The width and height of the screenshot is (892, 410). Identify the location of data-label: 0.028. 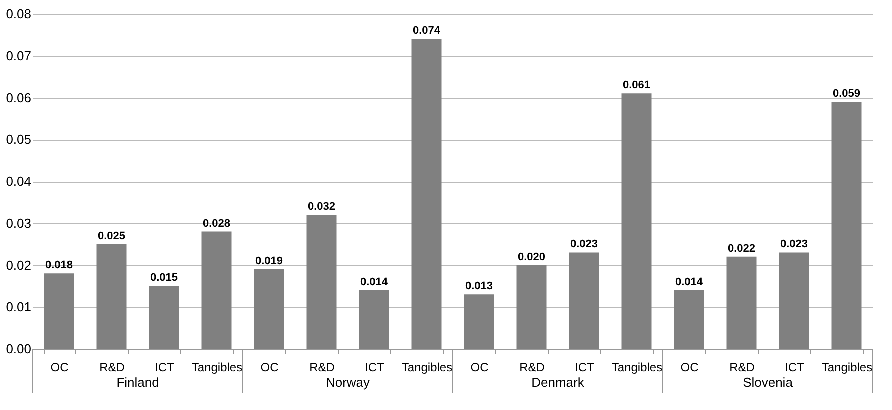
(216, 224).